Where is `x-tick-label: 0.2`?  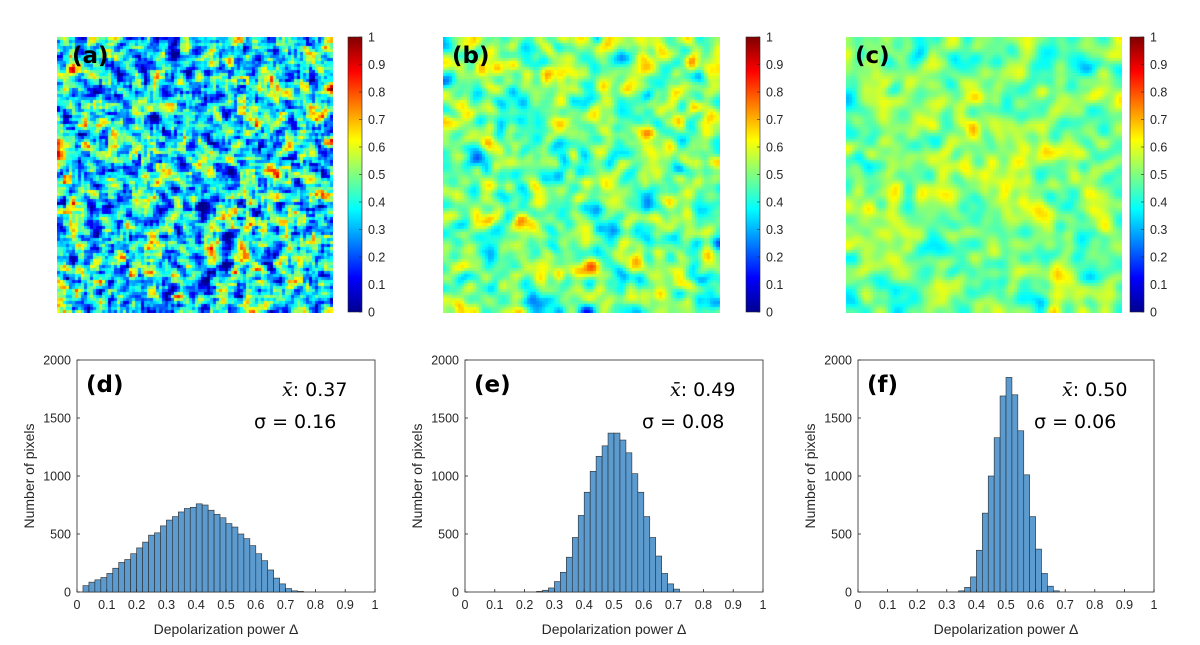
x-tick-label: 0.2 is located at coordinates (524, 605).